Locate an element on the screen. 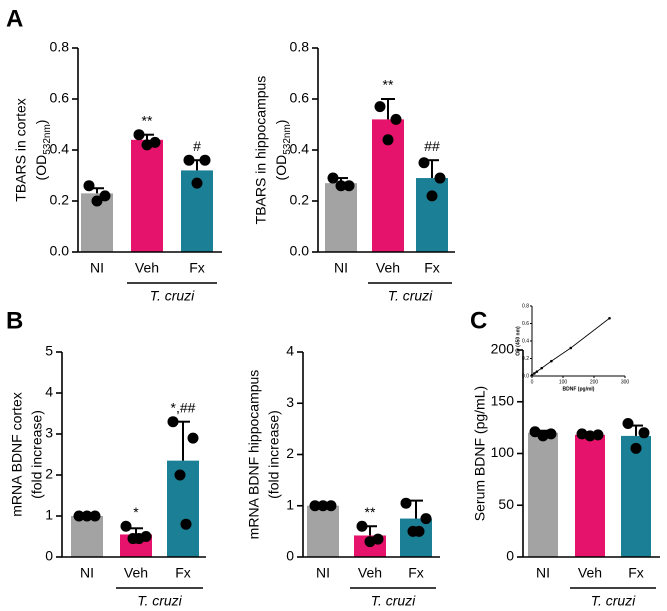 The height and width of the screenshot is (611, 667). panel-label: C is located at coordinates (478, 320).